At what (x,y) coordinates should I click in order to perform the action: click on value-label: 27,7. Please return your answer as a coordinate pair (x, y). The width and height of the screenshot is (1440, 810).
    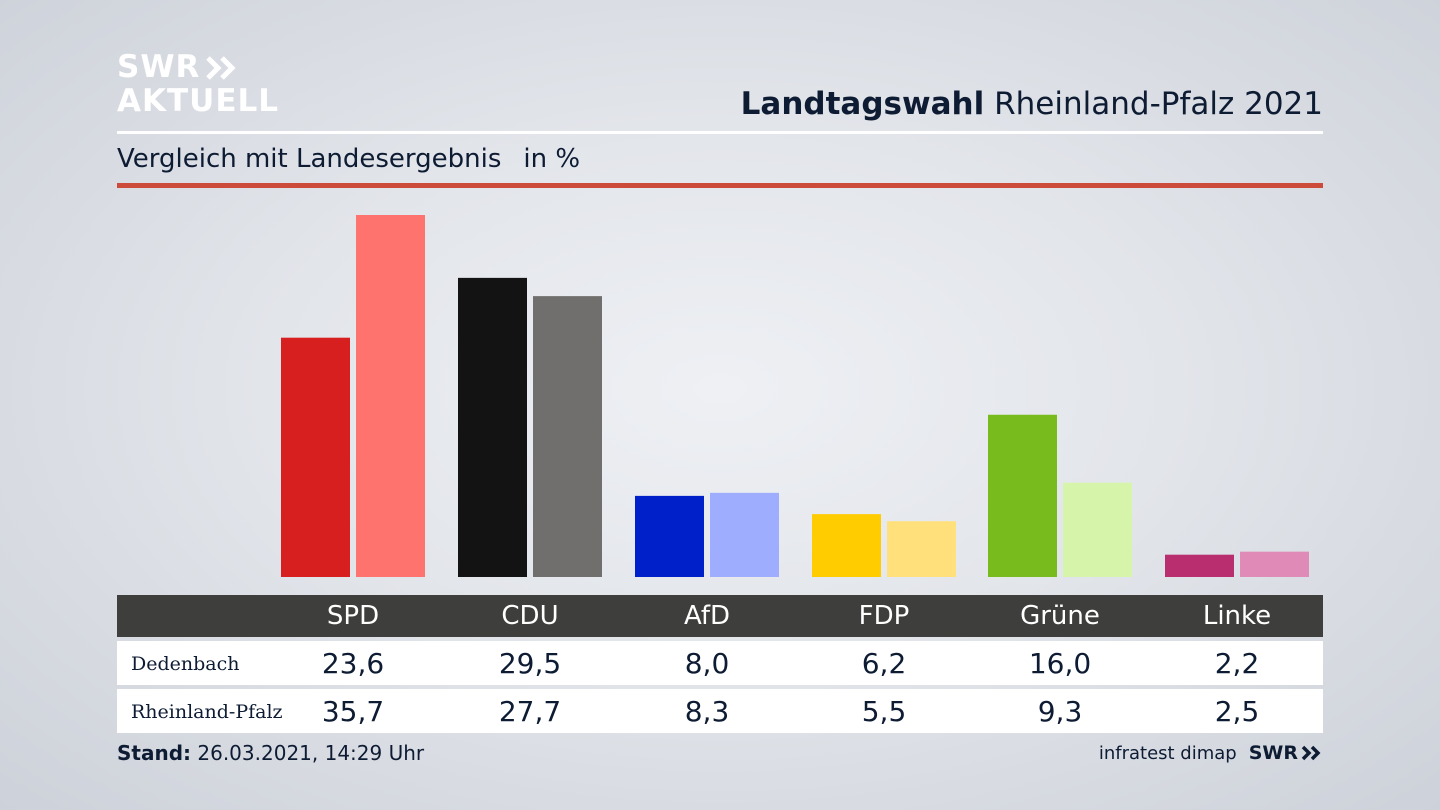
    Looking at the image, I should click on (530, 711).